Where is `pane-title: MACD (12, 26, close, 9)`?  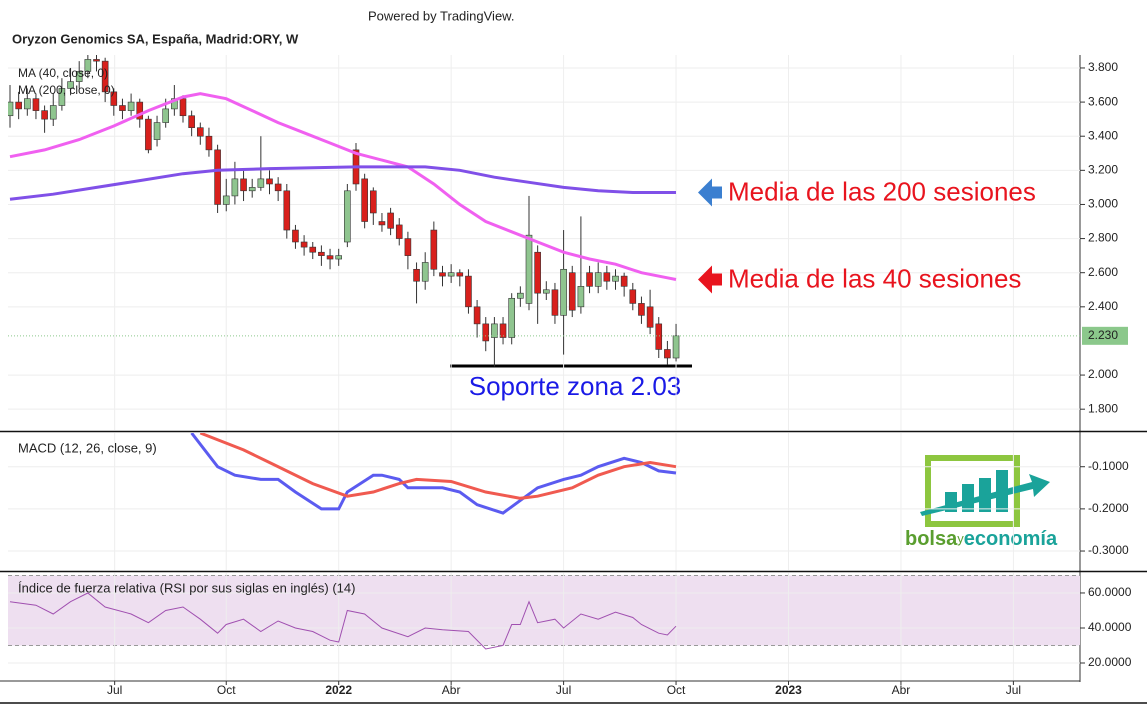
pane-title: MACD (12, 26, close, 9) is located at coordinates (87, 447).